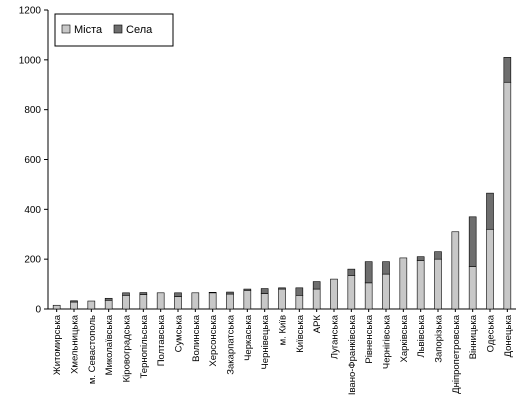 Image resolution: width=521 pixels, height=410 pixels. Describe the element at coordinates (32, 110) in the screenshot. I see `y-tick-label: 800` at that location.